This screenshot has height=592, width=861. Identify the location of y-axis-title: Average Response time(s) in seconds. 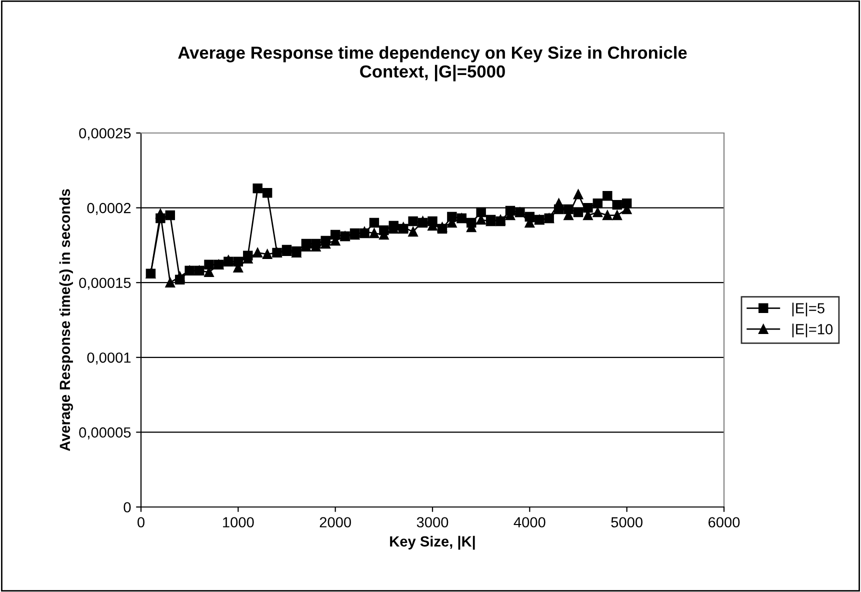
(66, 320).